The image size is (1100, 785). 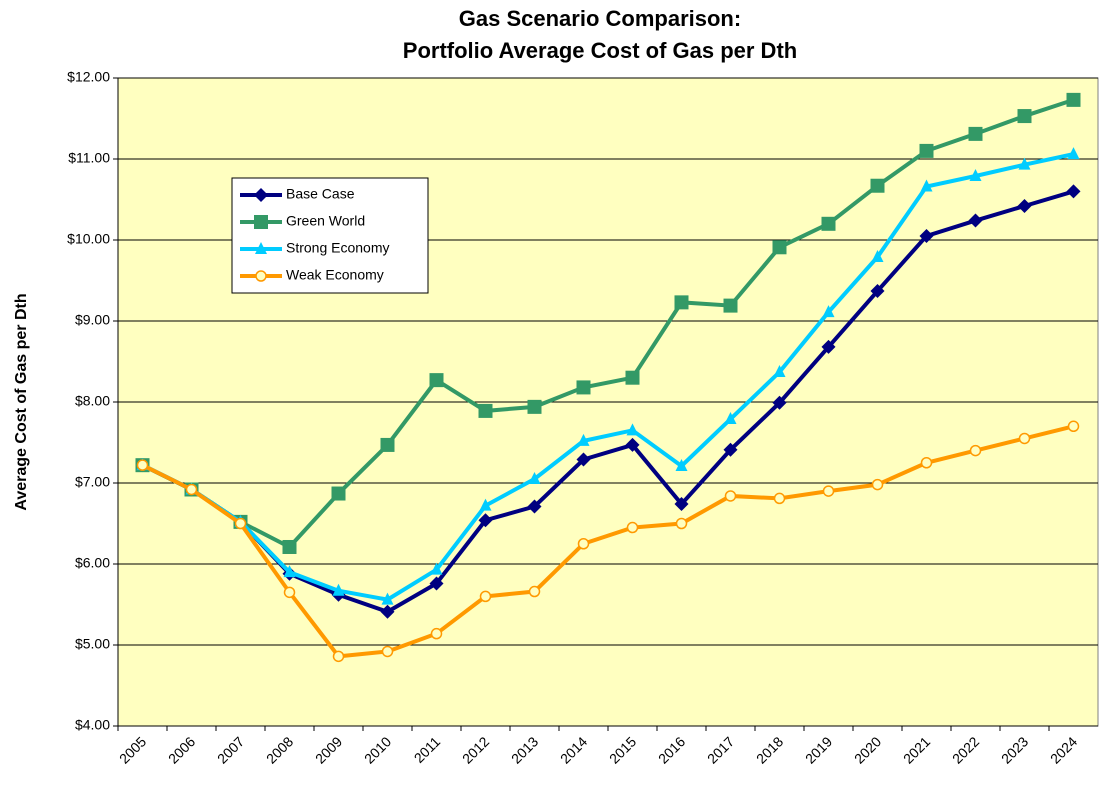 I want to click on x-tick-label: 2021, so click(x=916, y=749).